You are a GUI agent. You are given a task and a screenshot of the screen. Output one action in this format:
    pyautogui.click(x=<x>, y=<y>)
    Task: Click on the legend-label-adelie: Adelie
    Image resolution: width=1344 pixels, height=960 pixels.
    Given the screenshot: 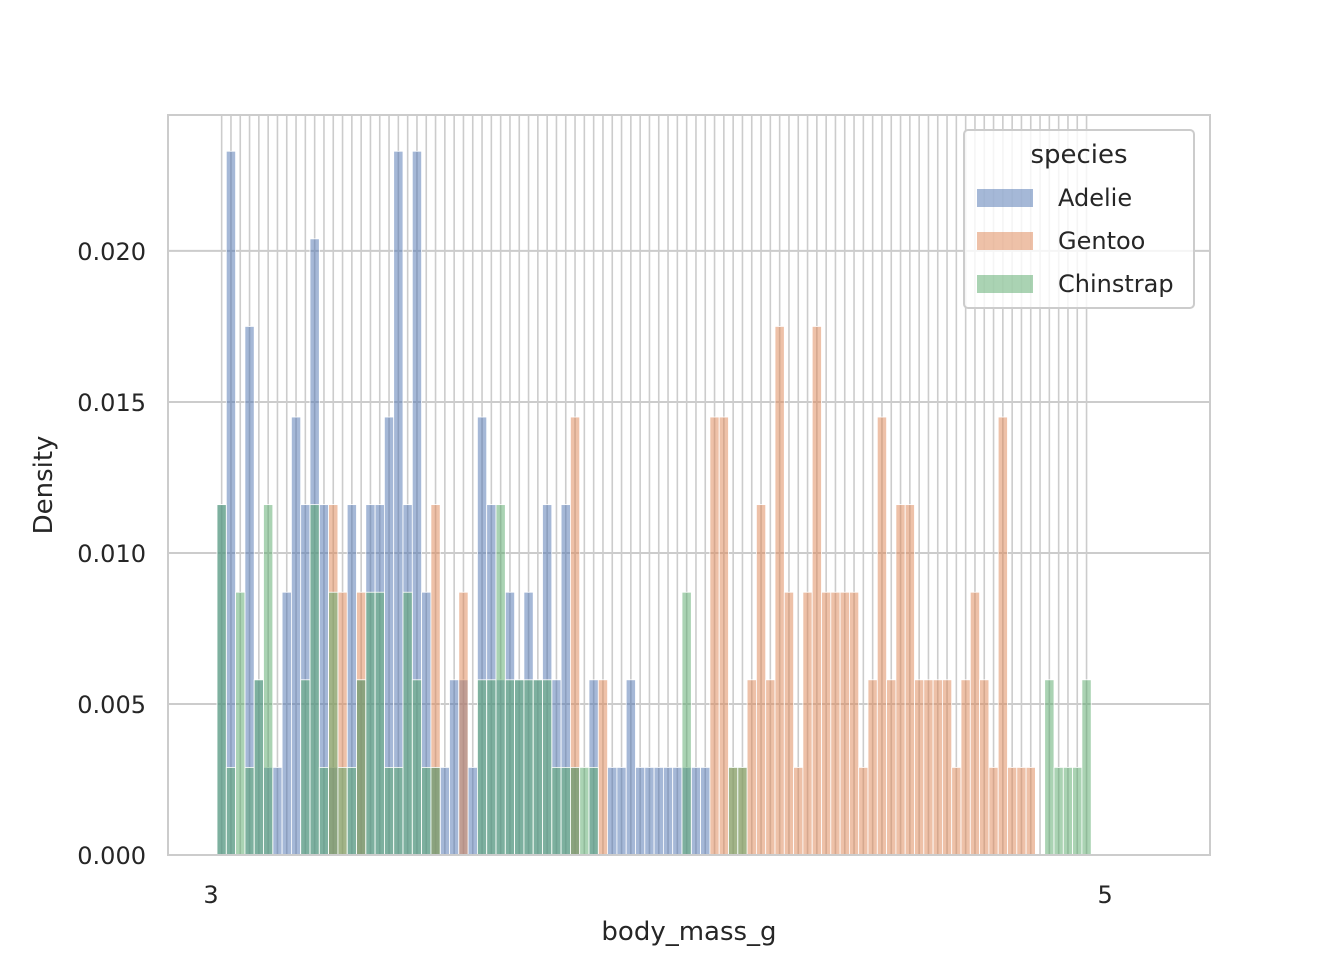 What is the action you would take?
    pyautogui.click(x=1095, y=198)
    